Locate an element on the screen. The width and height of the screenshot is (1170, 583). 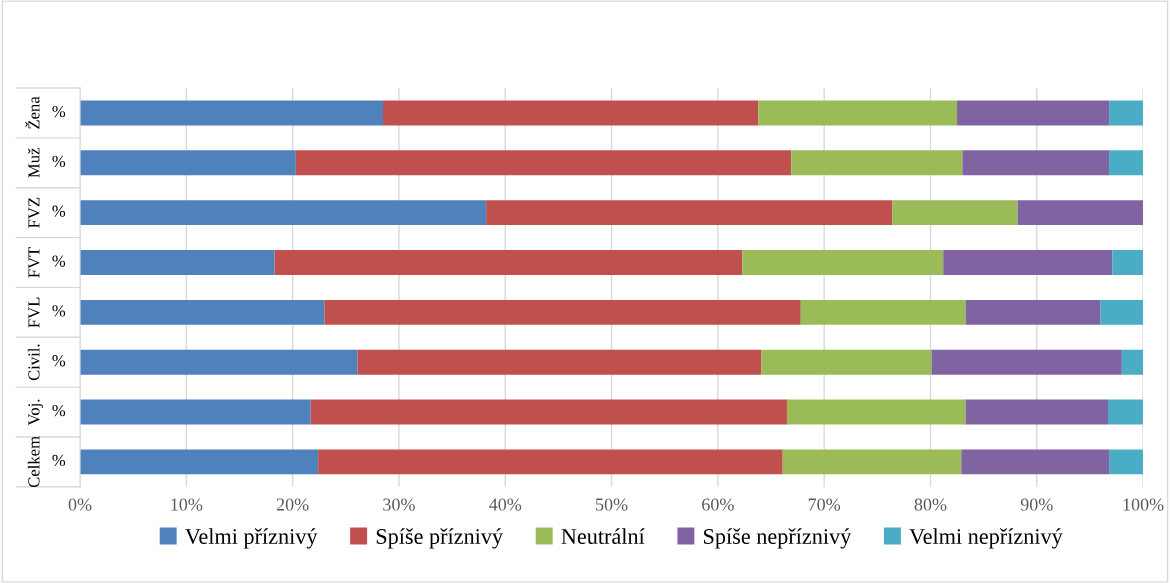
x-tick-label: 80% is located at coordinates (930, 504).